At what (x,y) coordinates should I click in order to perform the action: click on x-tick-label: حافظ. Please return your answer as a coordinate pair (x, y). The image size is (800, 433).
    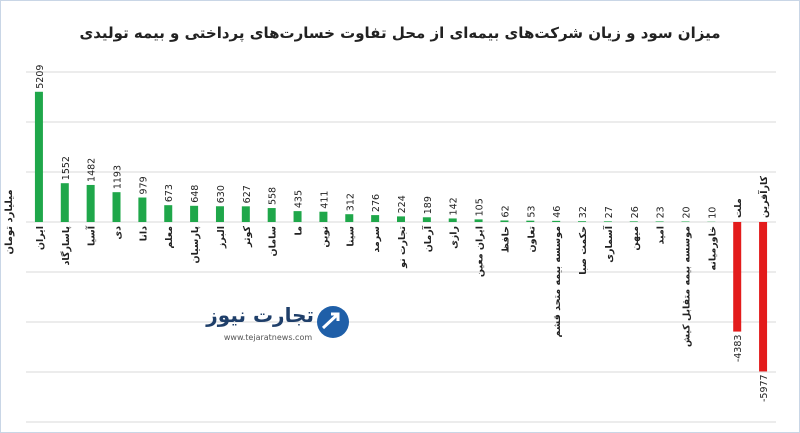
    Looking at the image, I should click on (505, 239).